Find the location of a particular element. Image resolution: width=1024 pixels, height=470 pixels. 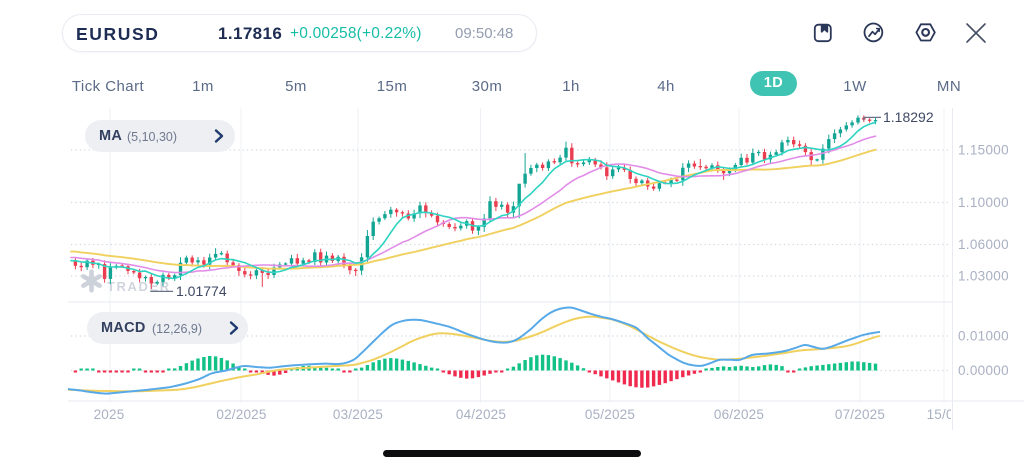

svg-text: 02/2025 is located at coordinates (241, 414).